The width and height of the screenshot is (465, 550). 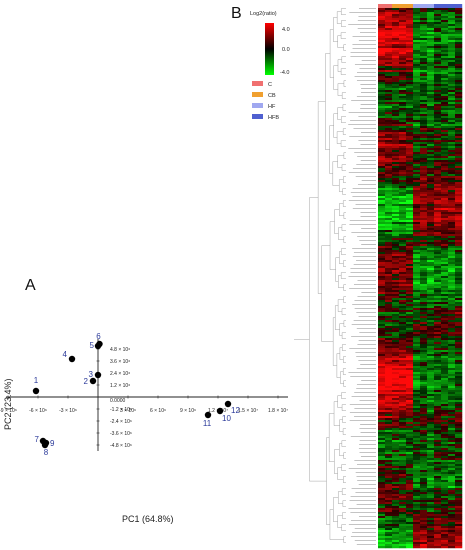 I want to click on legend-swatch, so click(x=257, y=94).